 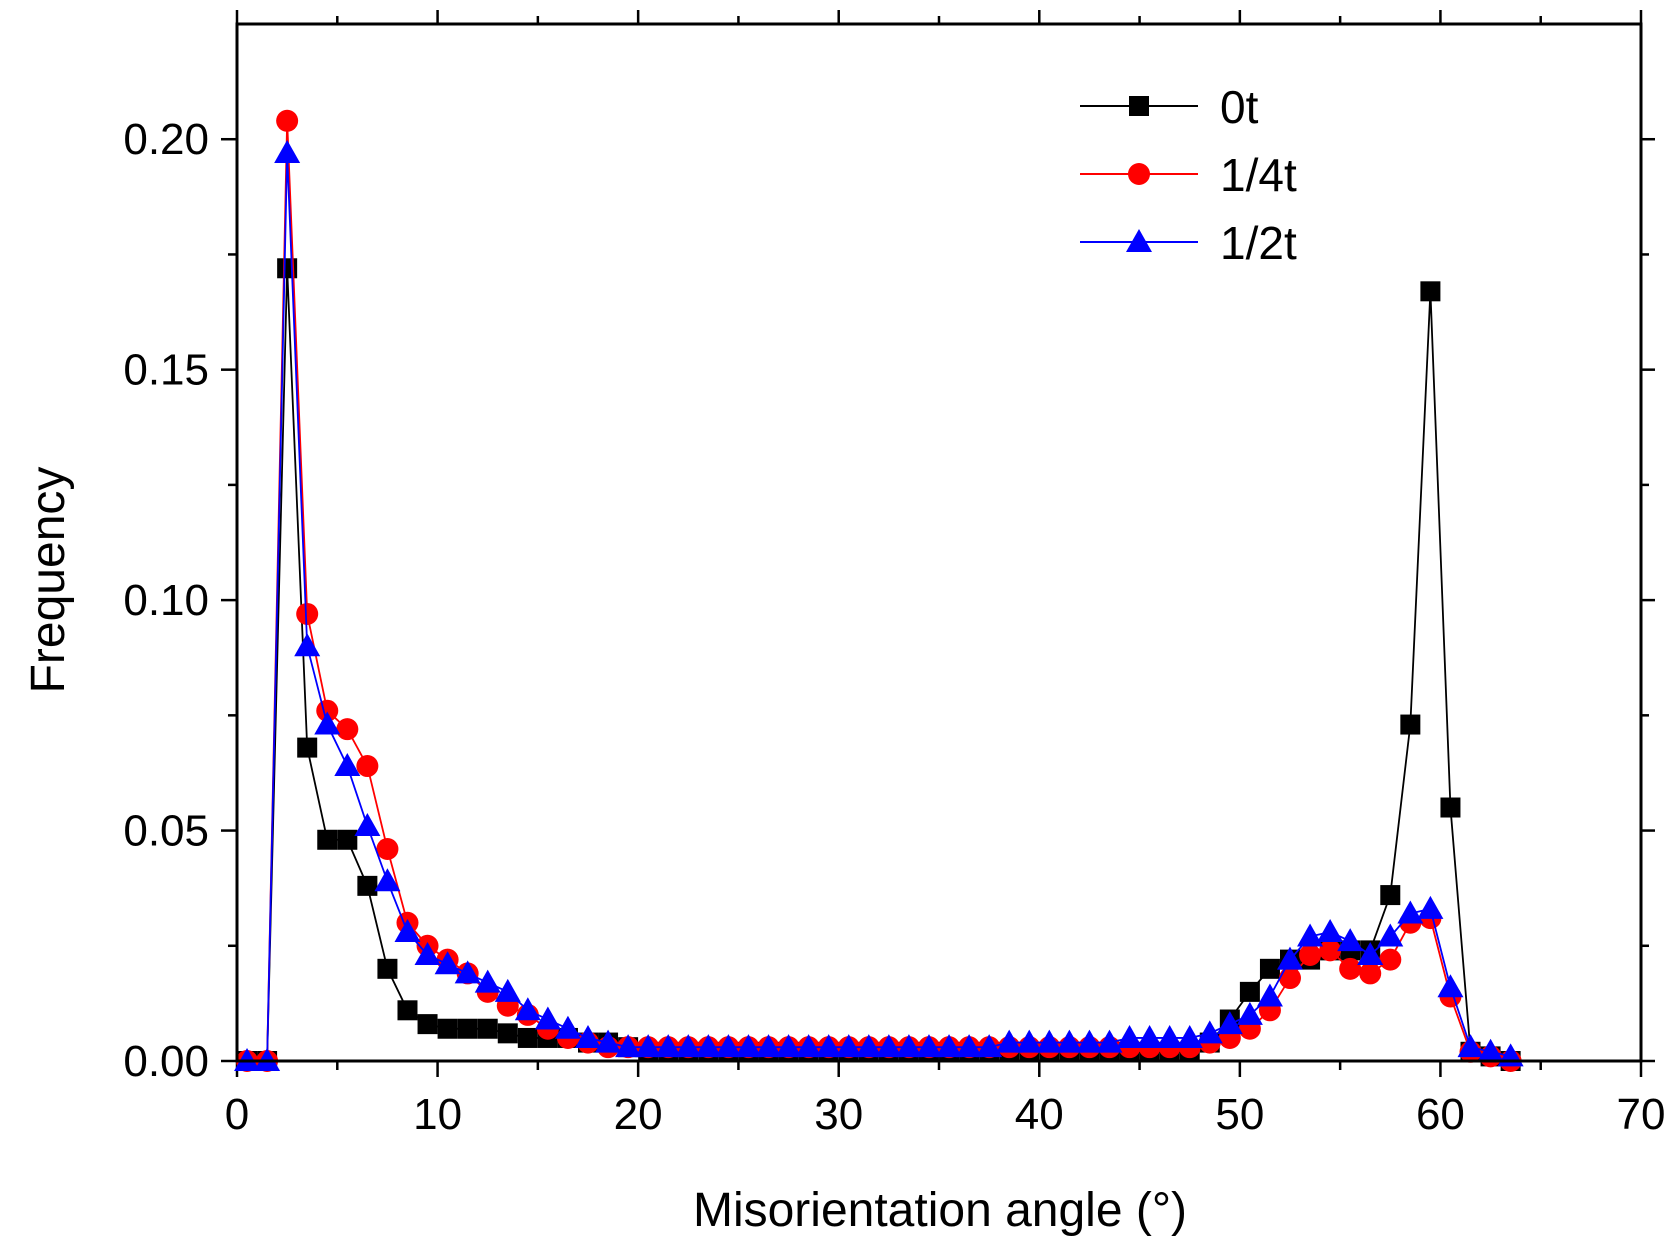 I want to click on y-tick-label: 0.10, so click(x=166, y=600).